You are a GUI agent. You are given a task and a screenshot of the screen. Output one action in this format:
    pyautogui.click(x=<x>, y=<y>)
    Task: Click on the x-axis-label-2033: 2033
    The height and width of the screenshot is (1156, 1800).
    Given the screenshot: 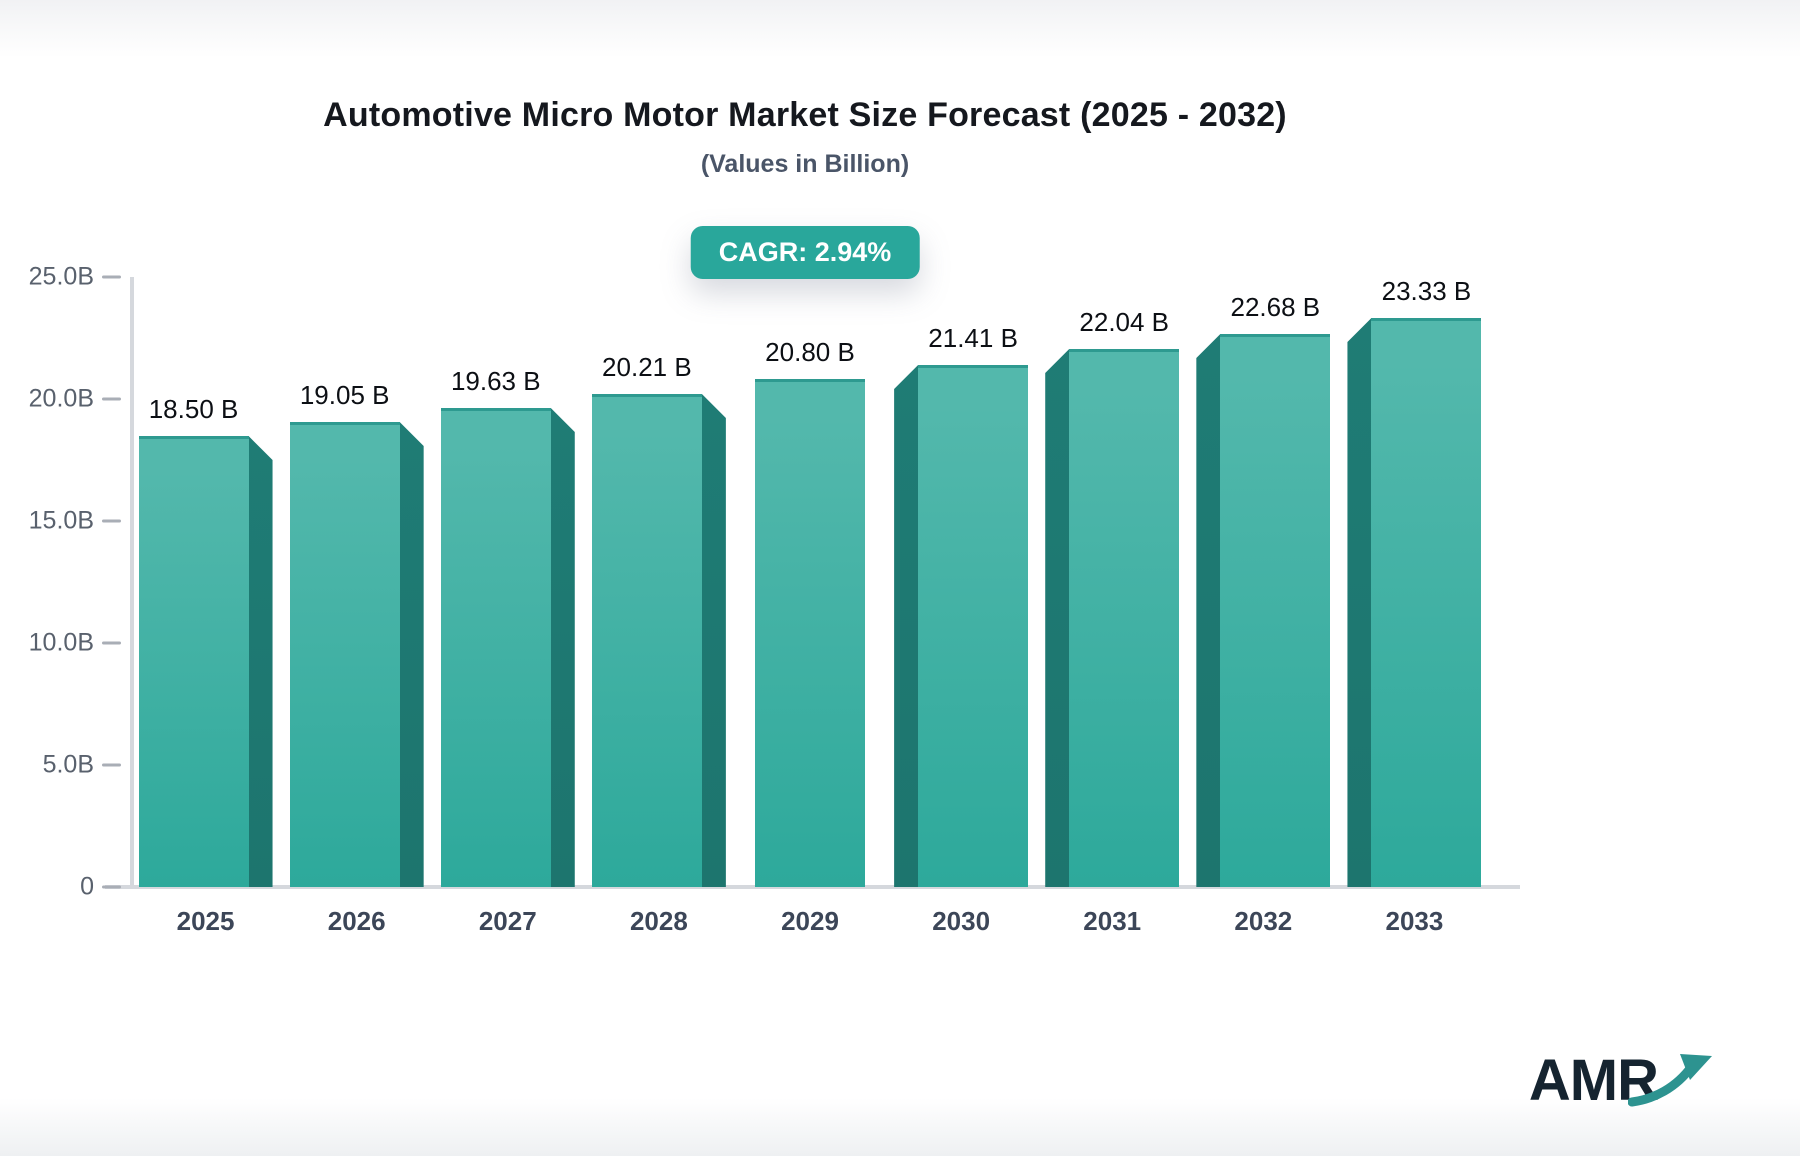 What is the action you would take?
    pyautogui.click(x=1414, y=921)
    